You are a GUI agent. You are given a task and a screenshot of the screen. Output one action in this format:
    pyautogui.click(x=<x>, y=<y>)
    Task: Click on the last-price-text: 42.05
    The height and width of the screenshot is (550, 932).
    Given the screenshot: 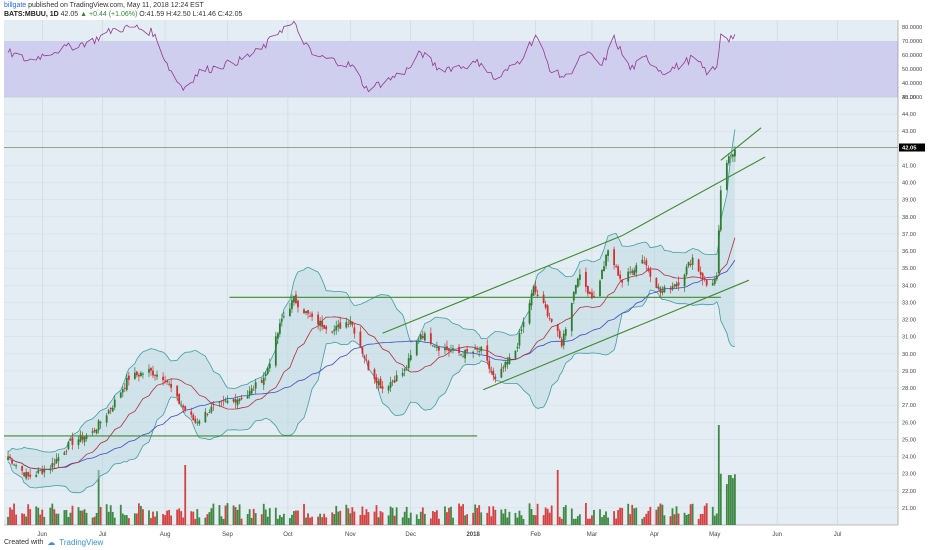 What is the action you would take?
    pyautogui.click(x=69, y=14)
    